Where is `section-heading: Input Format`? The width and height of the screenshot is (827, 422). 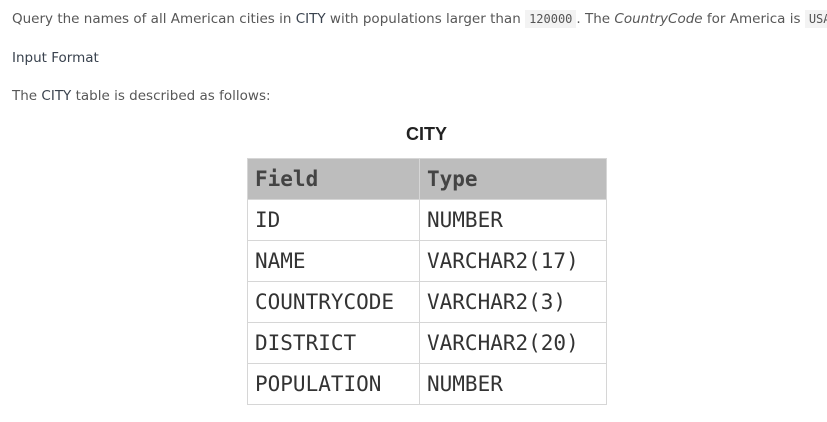
section-heading: Input Format is located at coordinates (55, 58).